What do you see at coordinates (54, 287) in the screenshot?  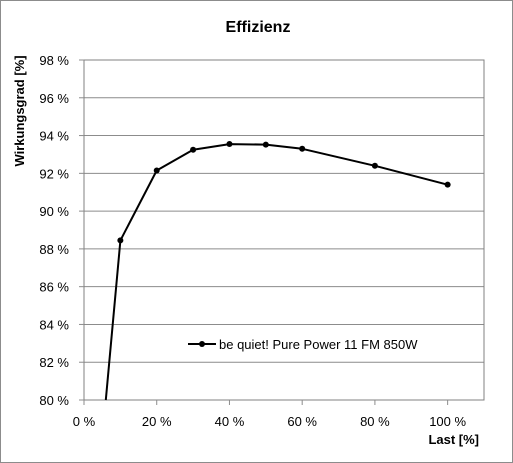 I see `y-tick-label: 86 %` at bounding box center [54, 287].